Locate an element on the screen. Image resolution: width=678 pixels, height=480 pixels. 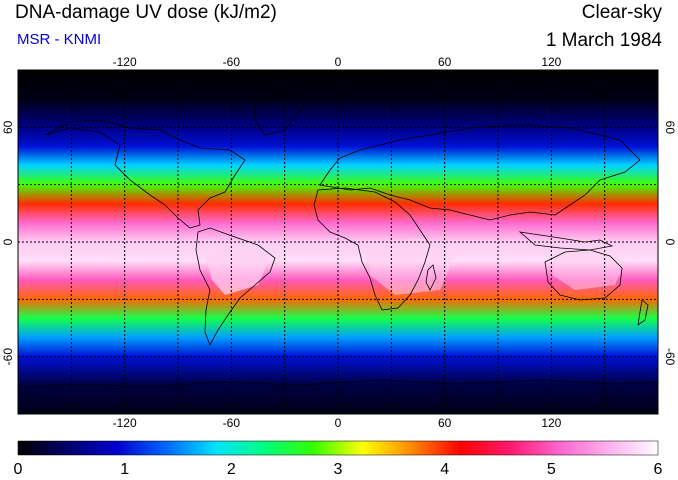
latitude-labels-right: 60 0 -60 is located at coordinates (670, 243).